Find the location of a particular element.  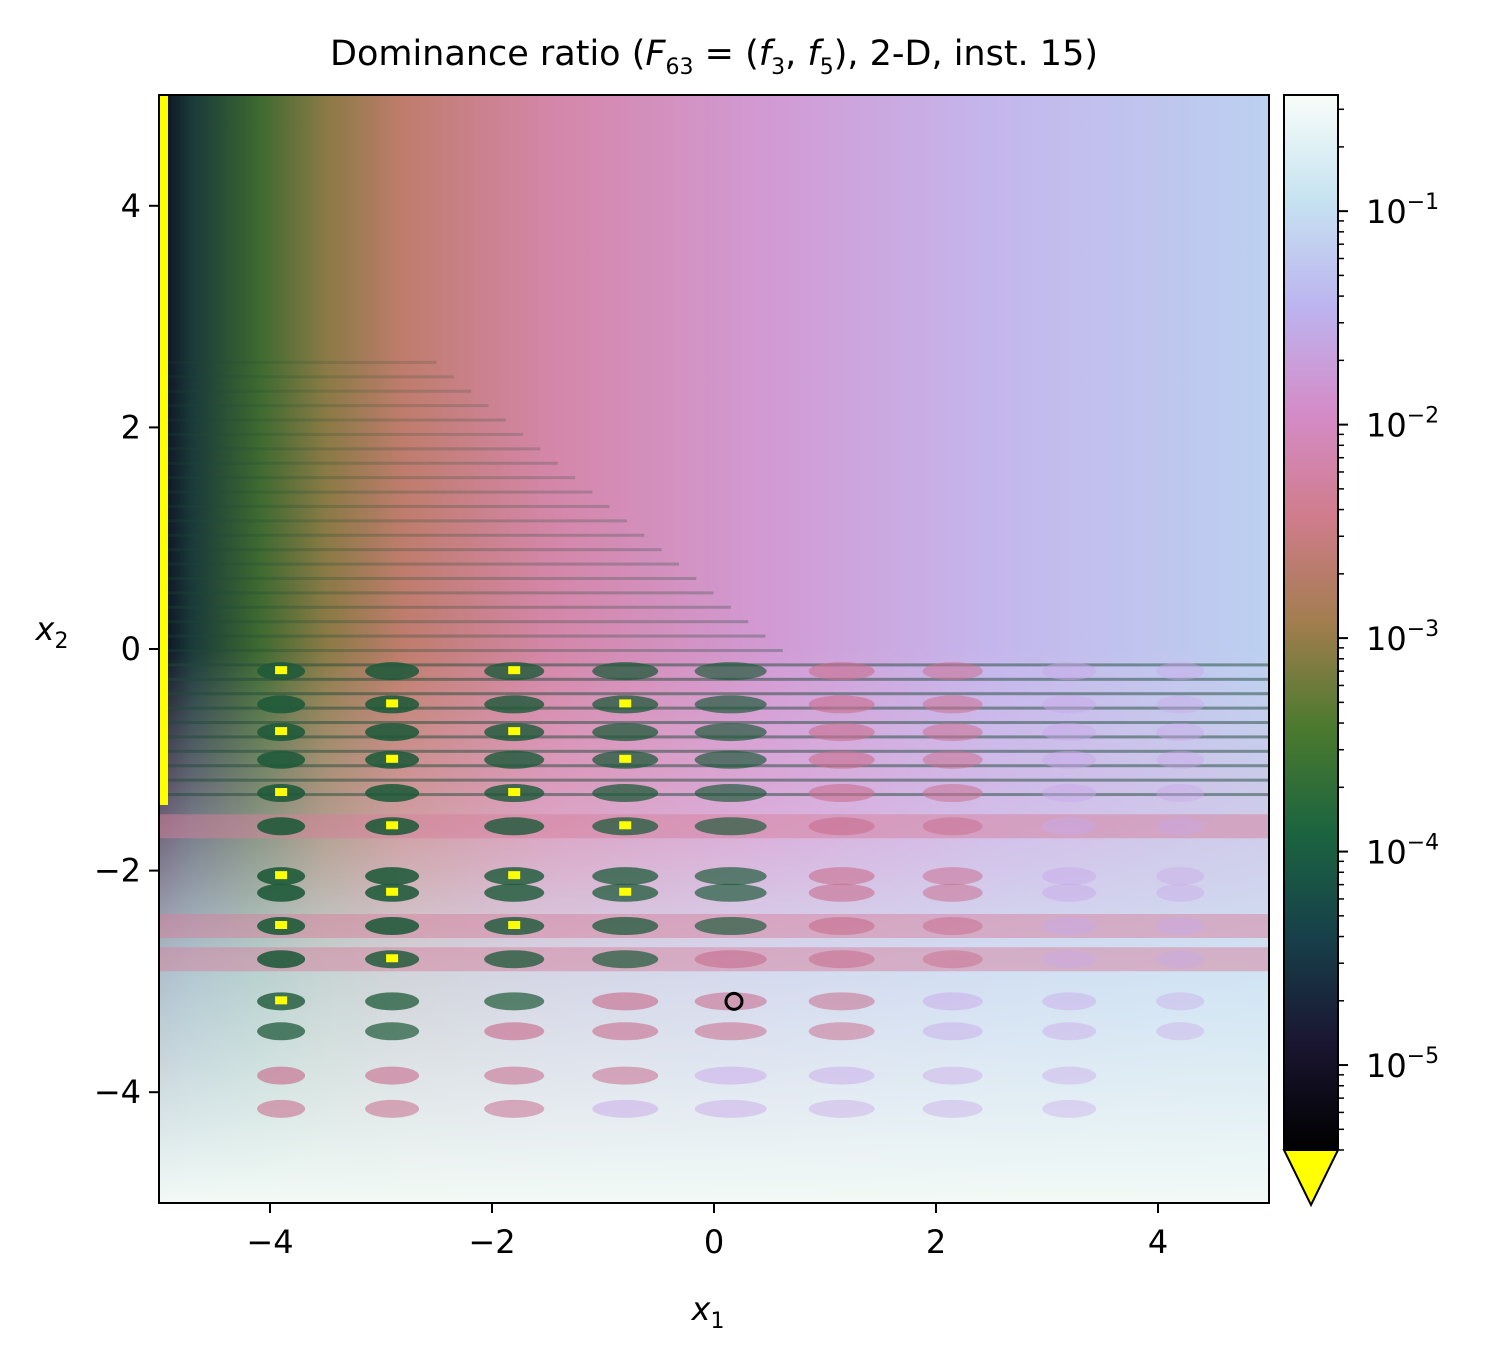

colorbar-tick-label: 10⁻² is located at coordinates (1402, 424).